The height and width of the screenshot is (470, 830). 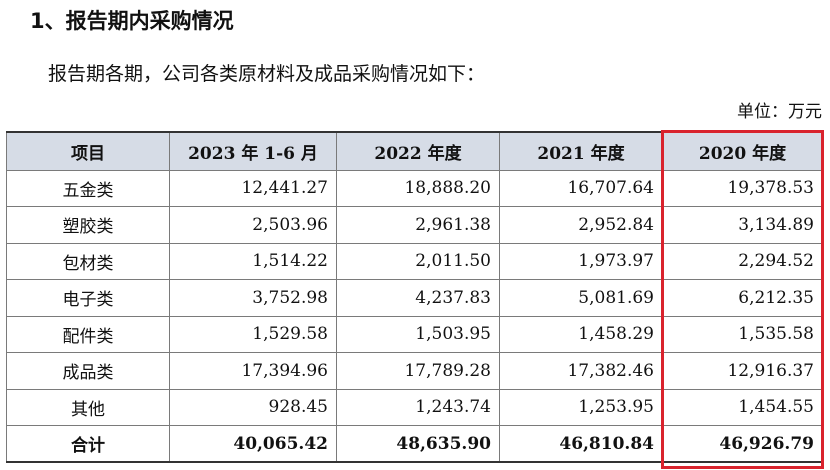 I want to click on header-item: 项目, so click(x=88, y=151).